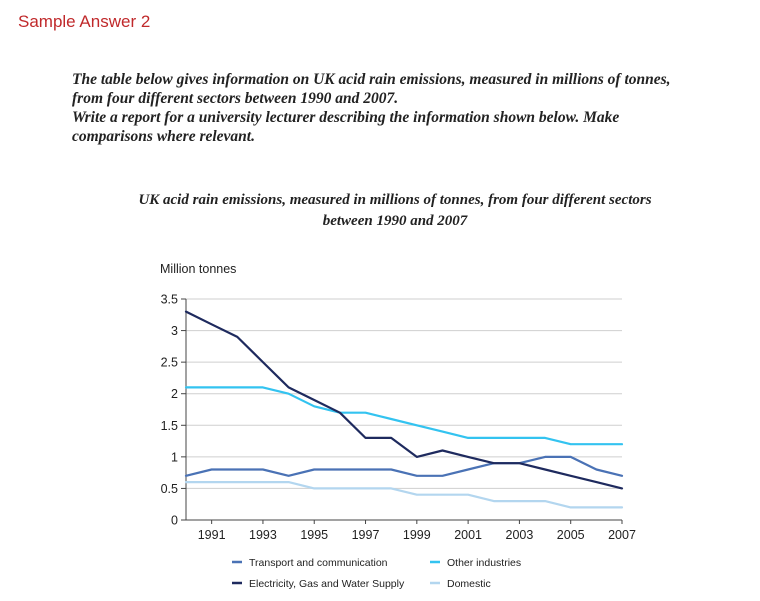 This screenshot has width=760, height=601. What do you see at coordinates (174, 521) in the screenshot?
I see `y-tick-label: 0` at bounding box center [174, 521].